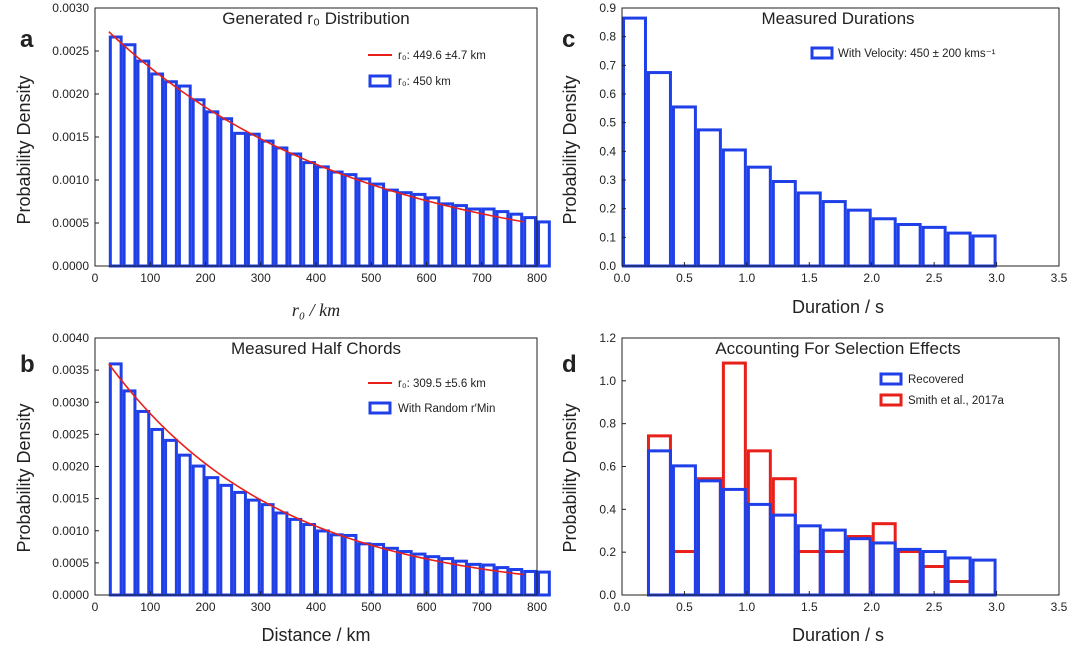 The height and width of the screenshot is (647, 1084). What do you see at coordinates (315, 635) in the screenshot?
I see `chart-b-xlabel: Distance / km` at bounding box center [315, 635].